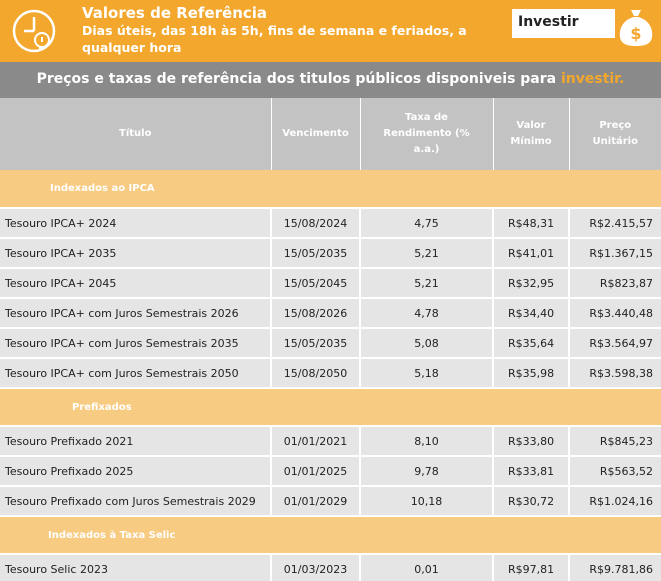  I want to click on cell-titulo: Tesouro IPCA+ 2045, so click(136, 283).